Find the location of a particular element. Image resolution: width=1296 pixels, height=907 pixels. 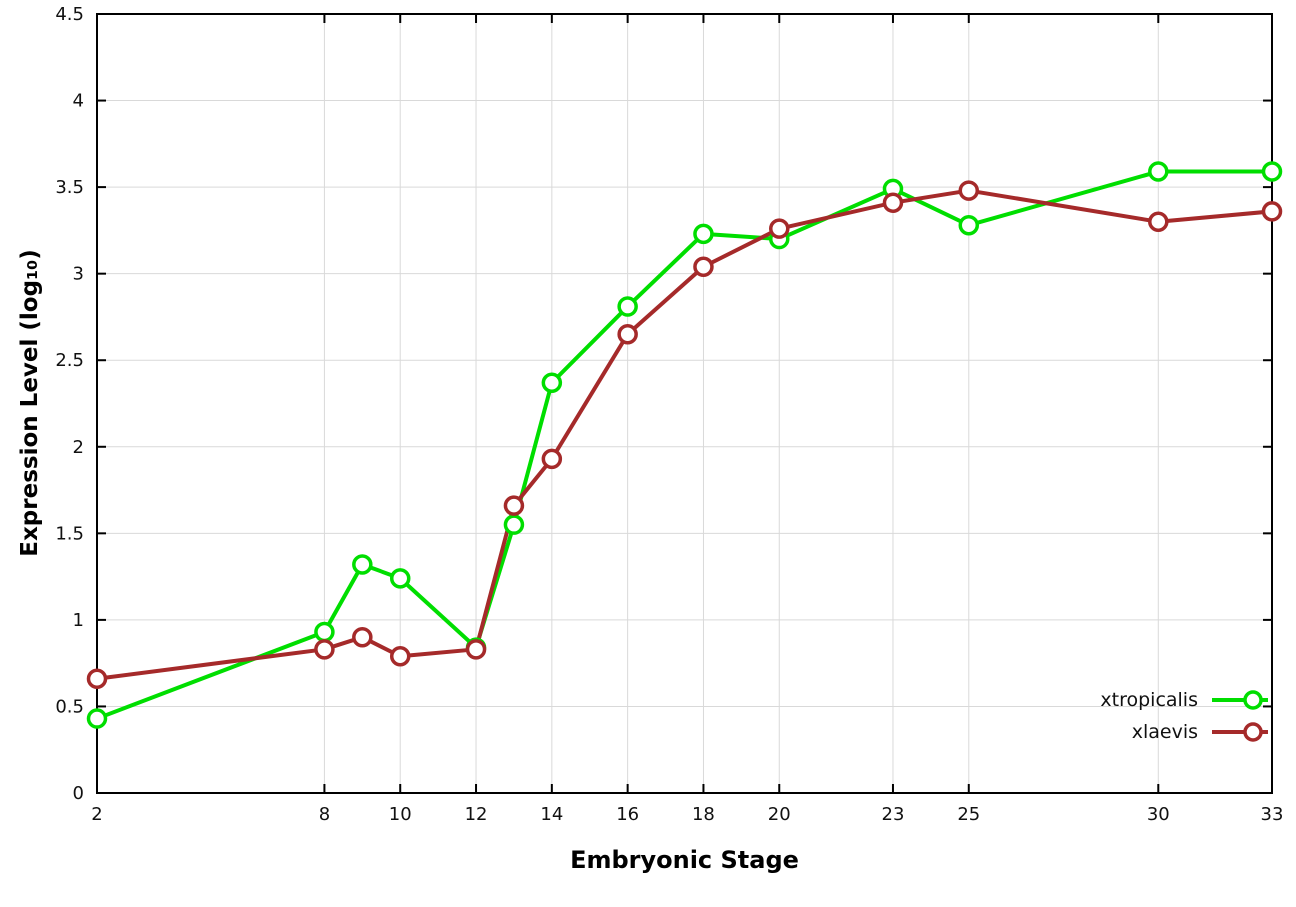

x-tick-label: 23 is located at coordinates (893, 814).